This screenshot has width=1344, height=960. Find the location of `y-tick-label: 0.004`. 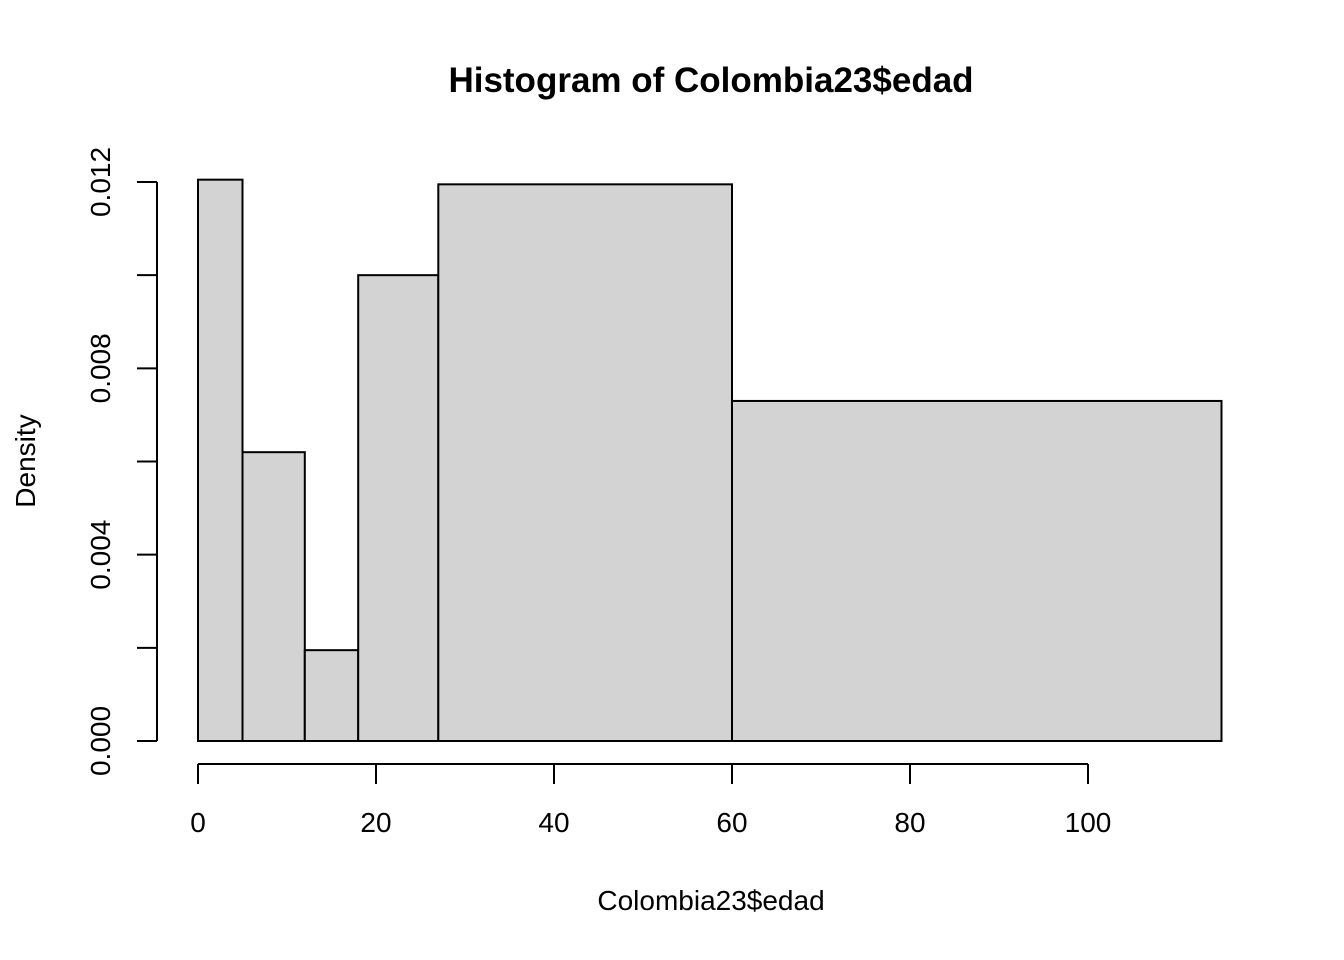

y-tick-label: 0.004 is located at coordinates (100, 555).